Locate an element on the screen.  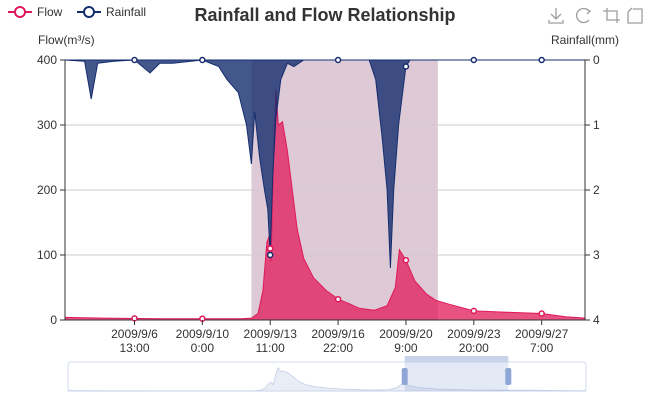
y-left-tick-label: 200 is located at coordinates (47, 190).